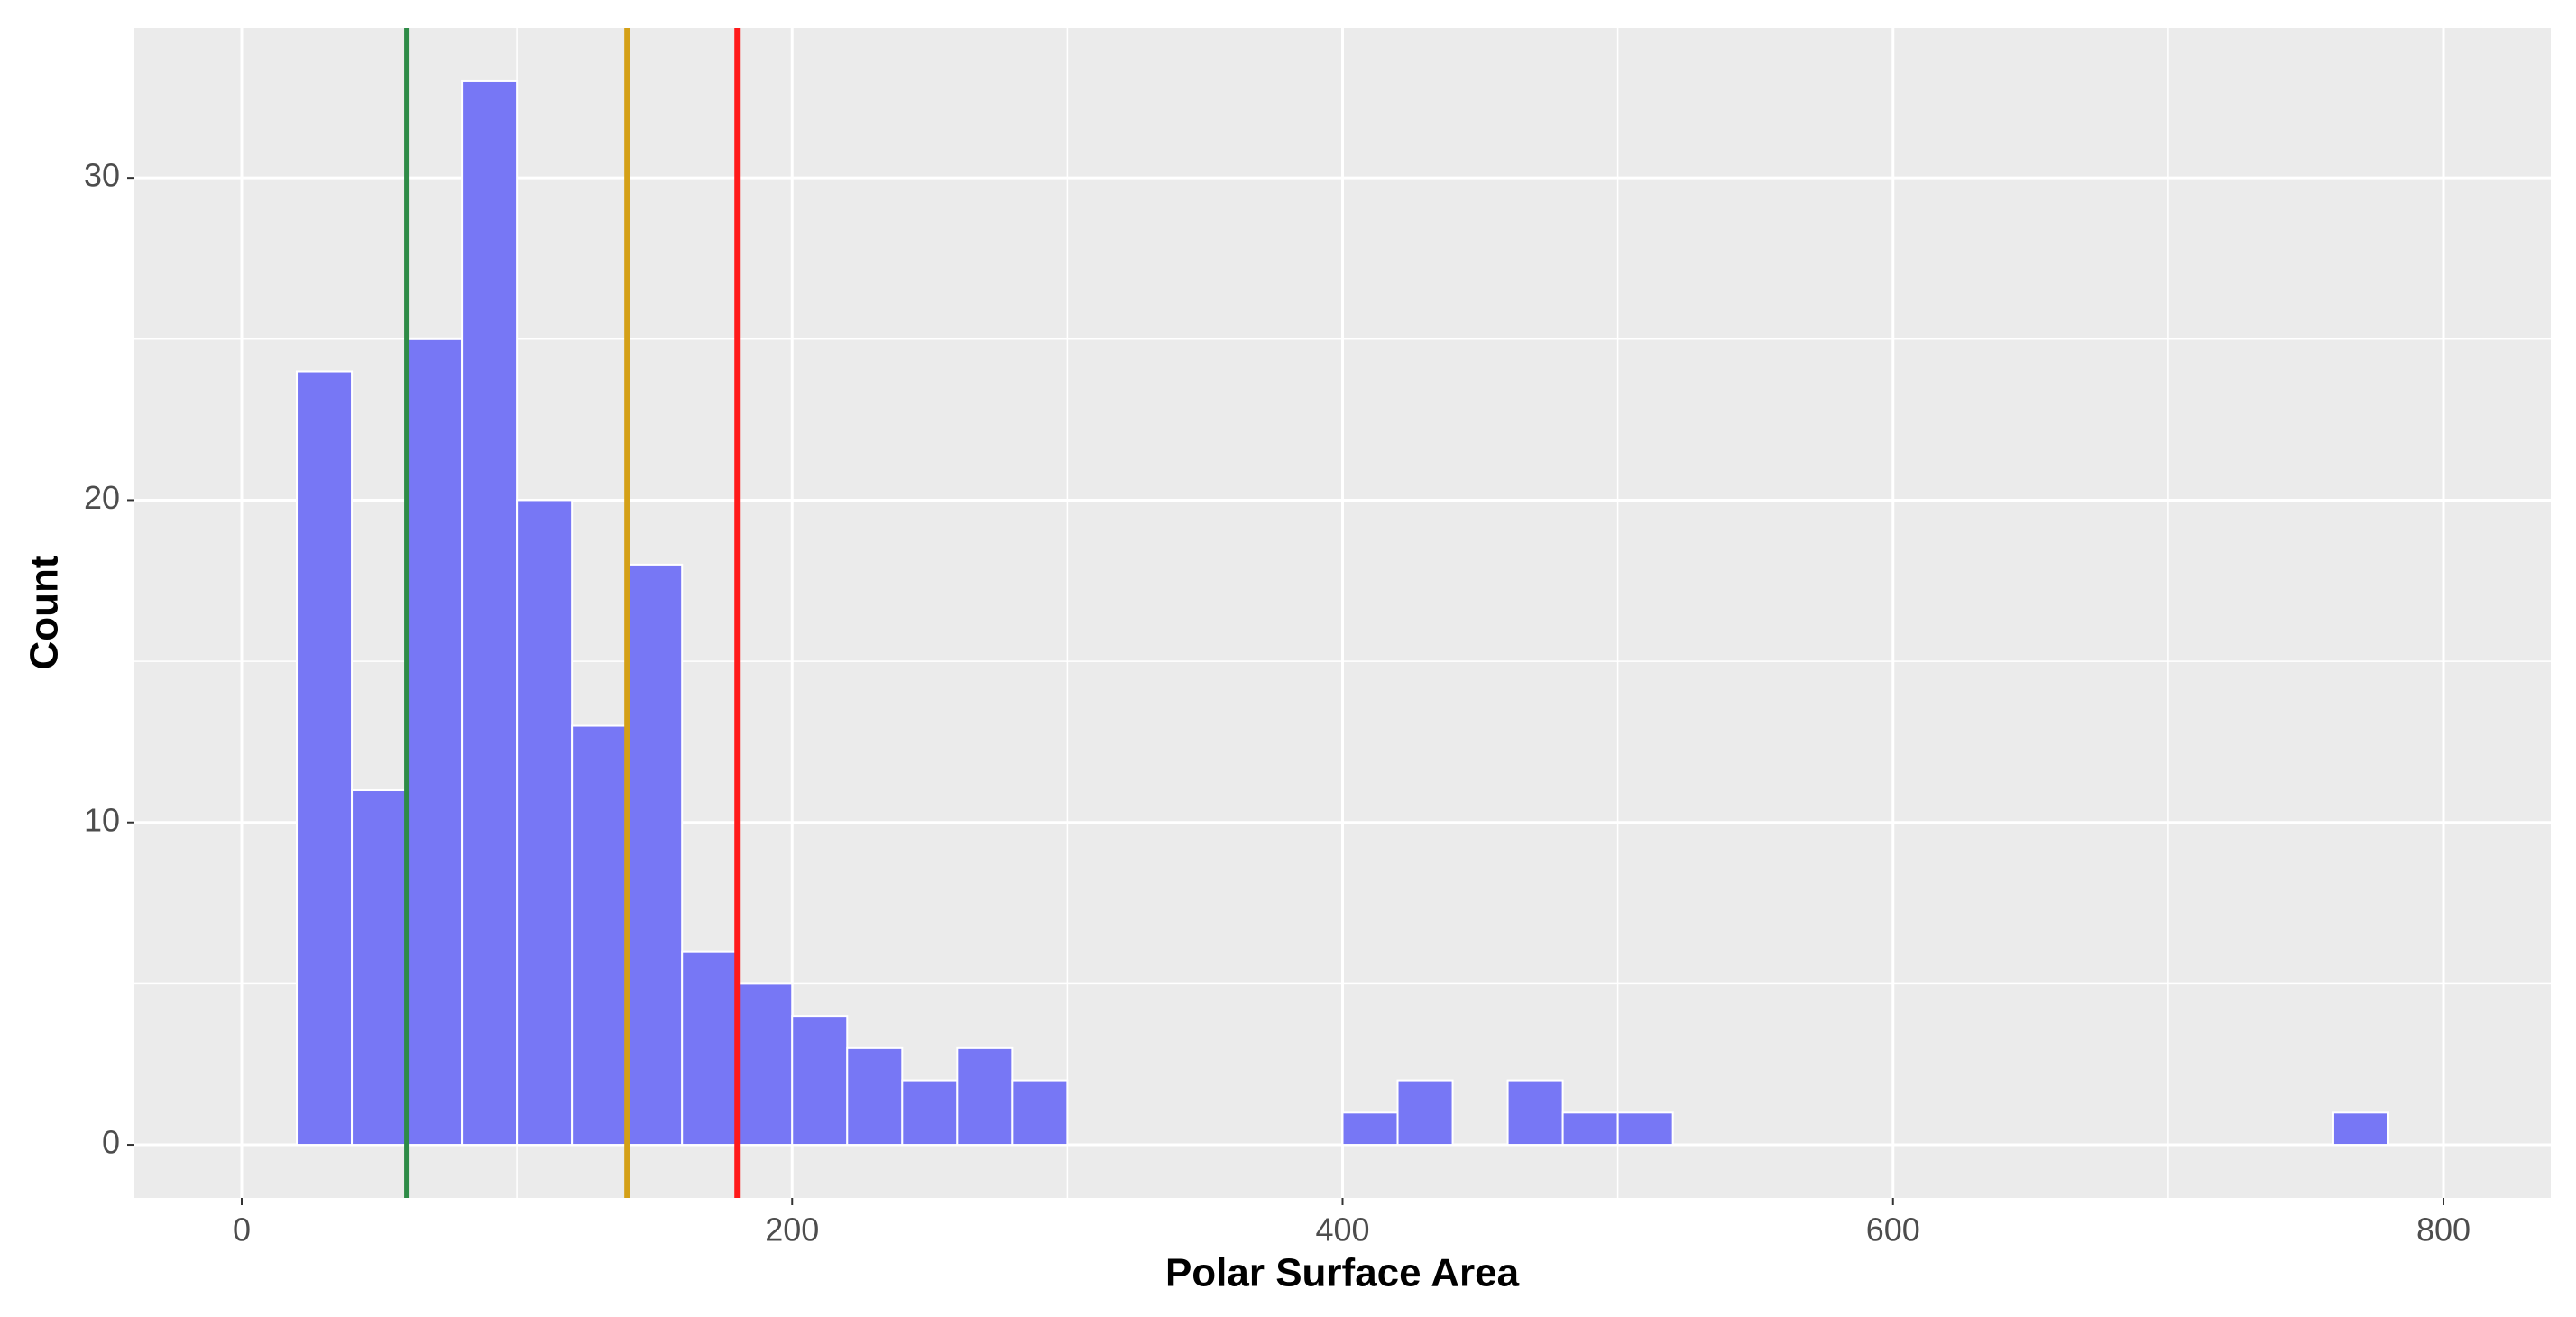 The image size is (2576, 1317). Describe the element at coordinates (1342, 1230) in the screenshot. I see `x-tick-label: 400` at that location.